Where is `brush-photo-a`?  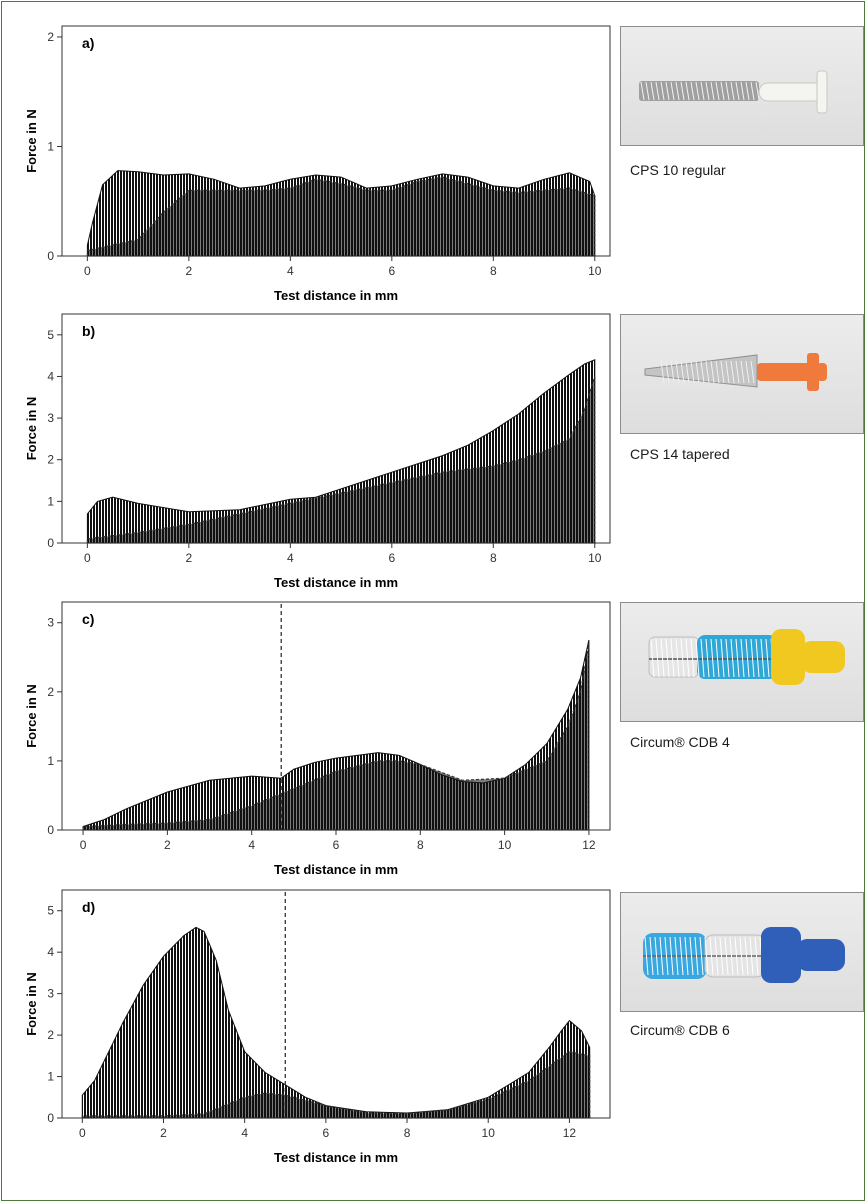
brush-photo-a is located at coordinates (742, 86).